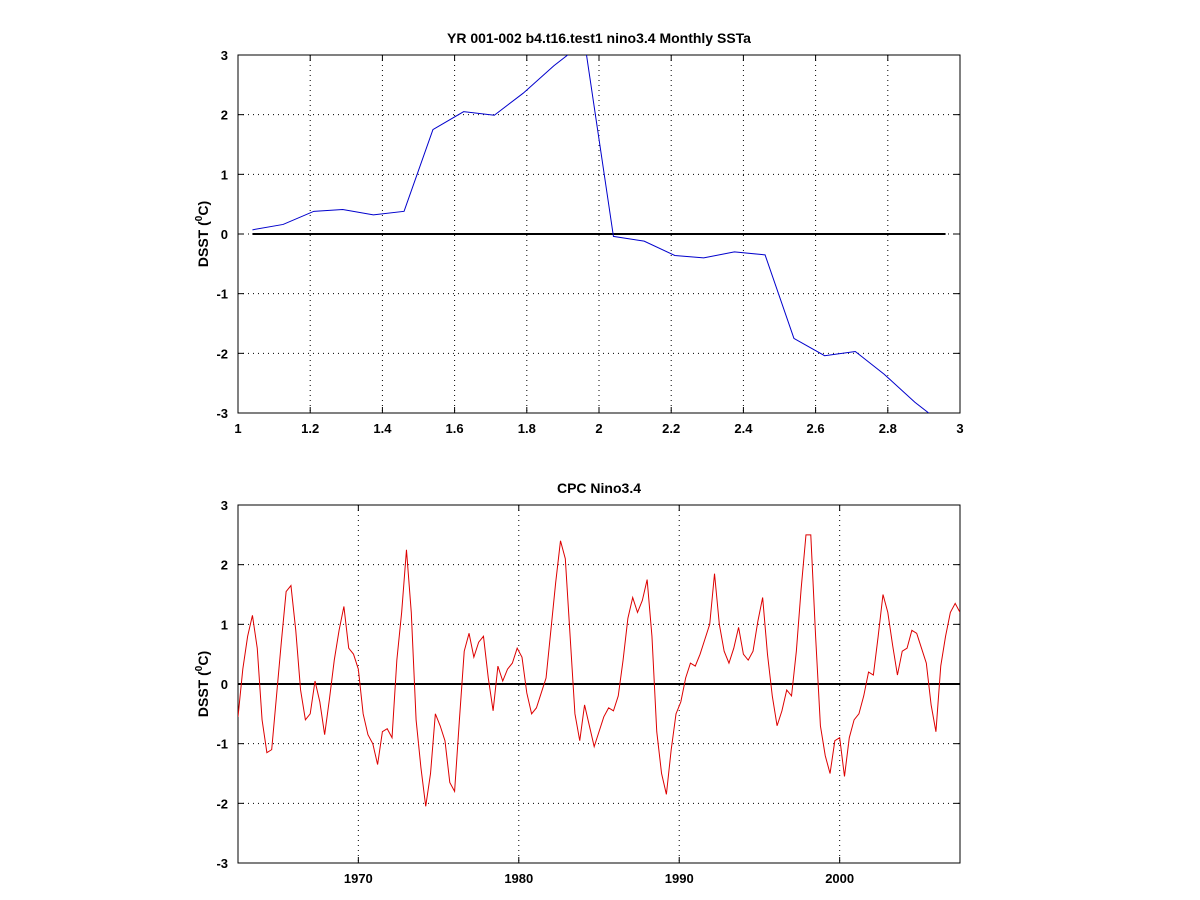 Image resolution: width=1200 pixels, height=900 pixels. Describe the element at coordinates (222, 744) in the screenshot. I see `bottom-y-tick-label: -1` at that location.